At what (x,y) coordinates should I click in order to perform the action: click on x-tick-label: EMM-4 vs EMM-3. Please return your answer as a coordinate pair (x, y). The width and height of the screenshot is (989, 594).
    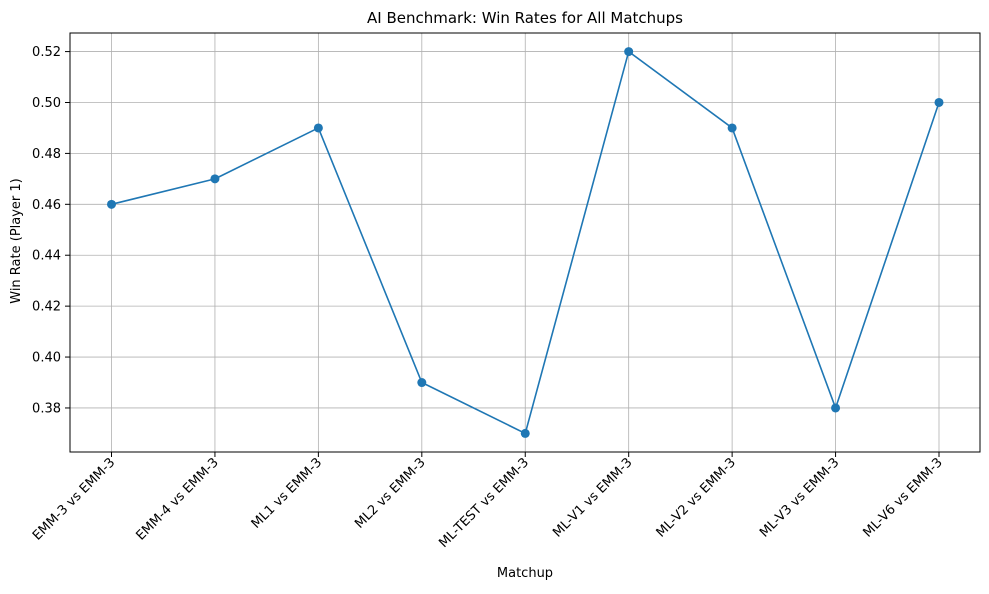
    Looking at the image, I should click on (177, 499).